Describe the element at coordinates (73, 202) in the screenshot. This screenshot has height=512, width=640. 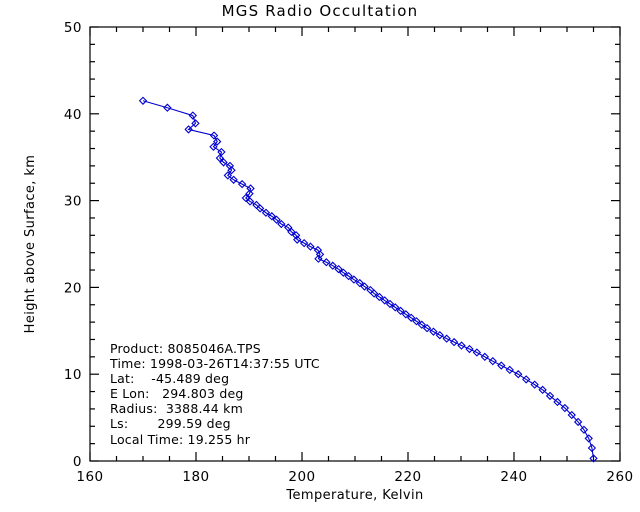
I see `y-tick-label: 30` at that location.